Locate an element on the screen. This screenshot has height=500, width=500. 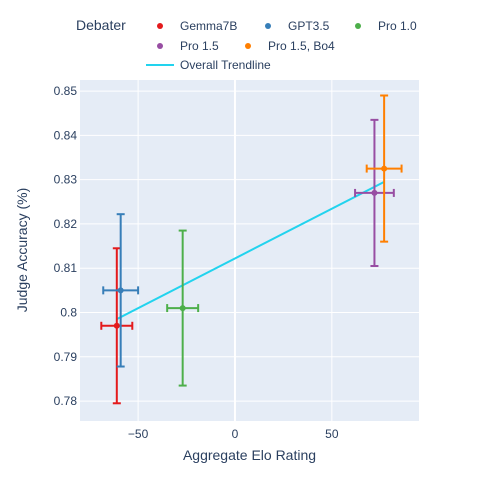
legend-title: Debater is located at coordinates (101, 25).